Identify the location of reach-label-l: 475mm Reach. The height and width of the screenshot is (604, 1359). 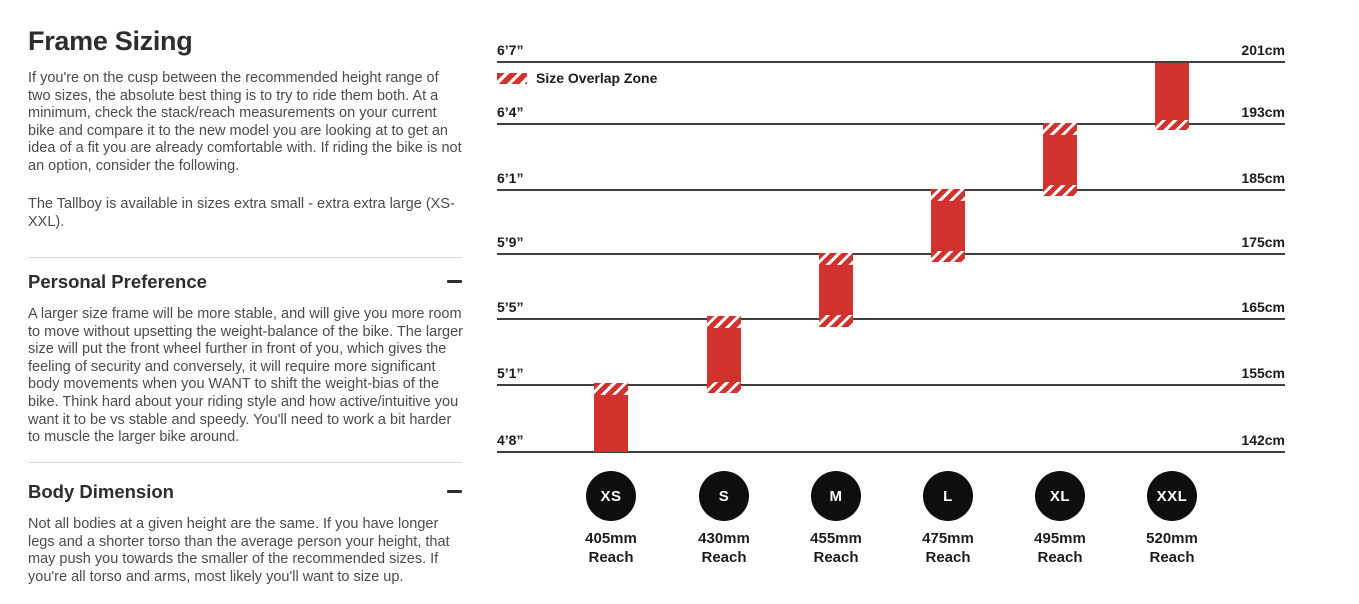
(948, 548).